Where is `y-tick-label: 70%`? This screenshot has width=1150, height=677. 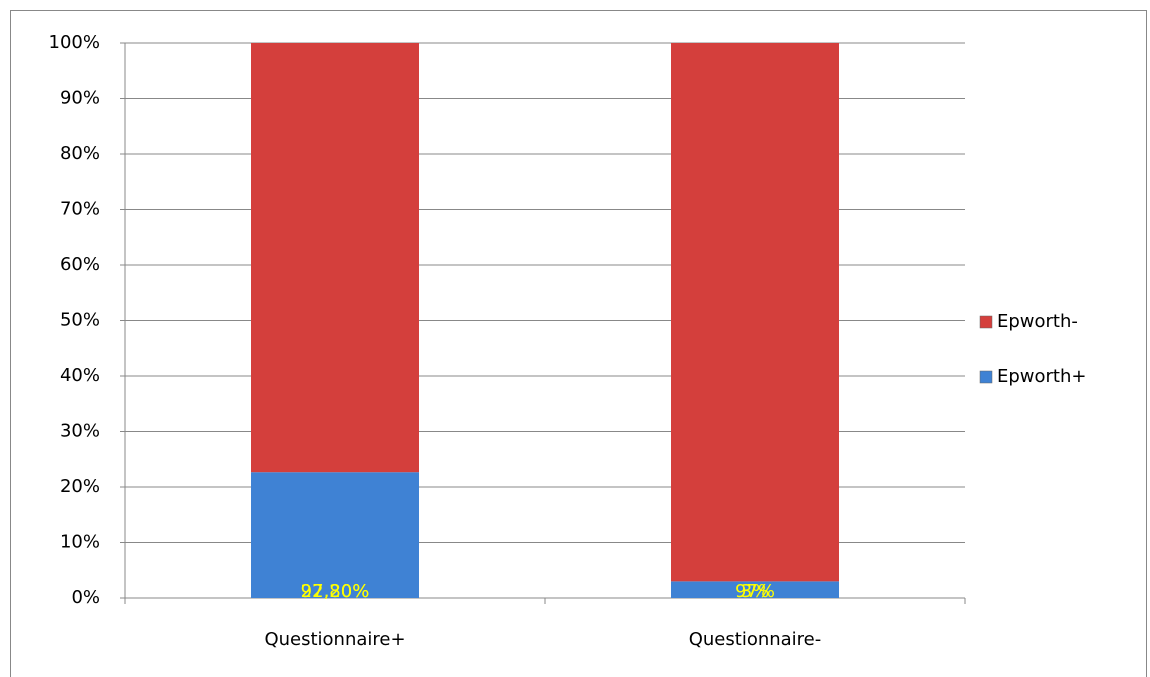
y-tick-label: 70% is located at coordinates (80, 209).